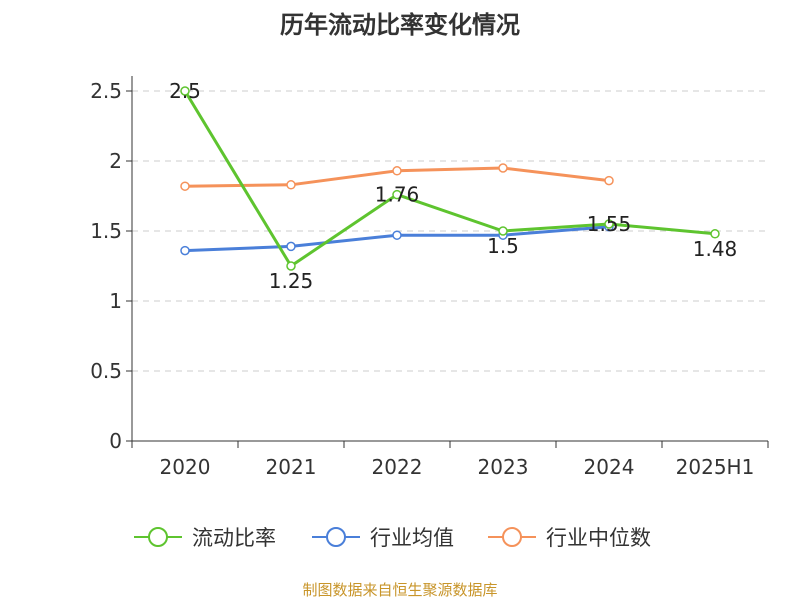 This screenshot has width=800, height=600. I want to click on legend: 流动比率 行业均值 行业中位数, so click(392, 538).